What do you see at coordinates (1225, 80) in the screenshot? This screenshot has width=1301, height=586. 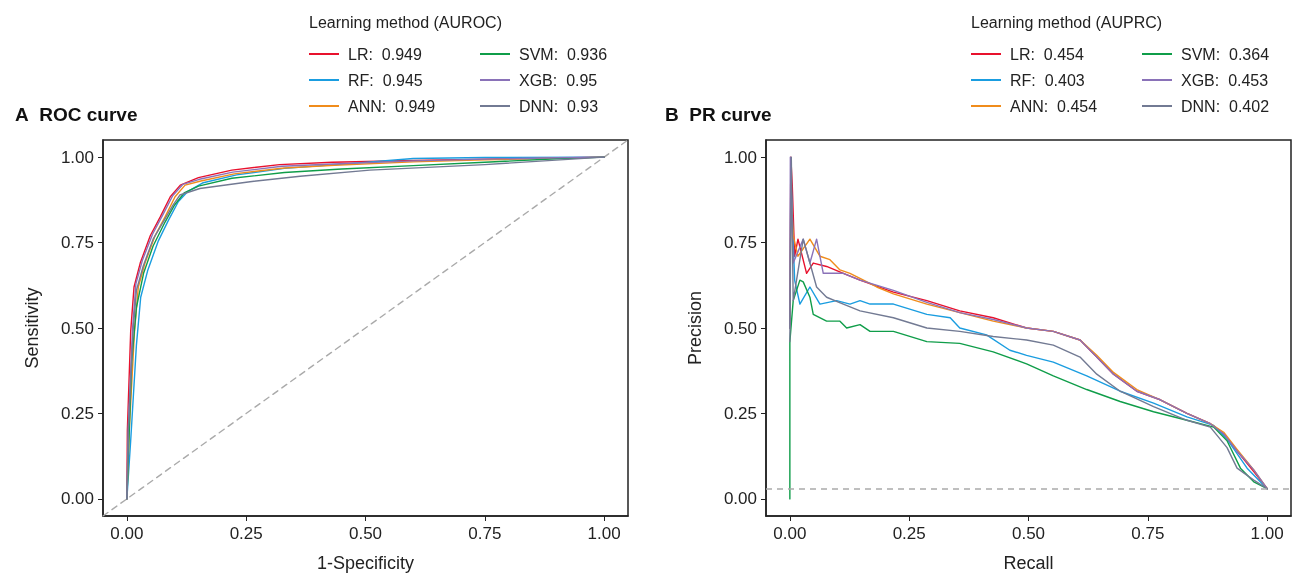 I see `legend-label: XGB: 0.453` at bounding box center [1225, 80].